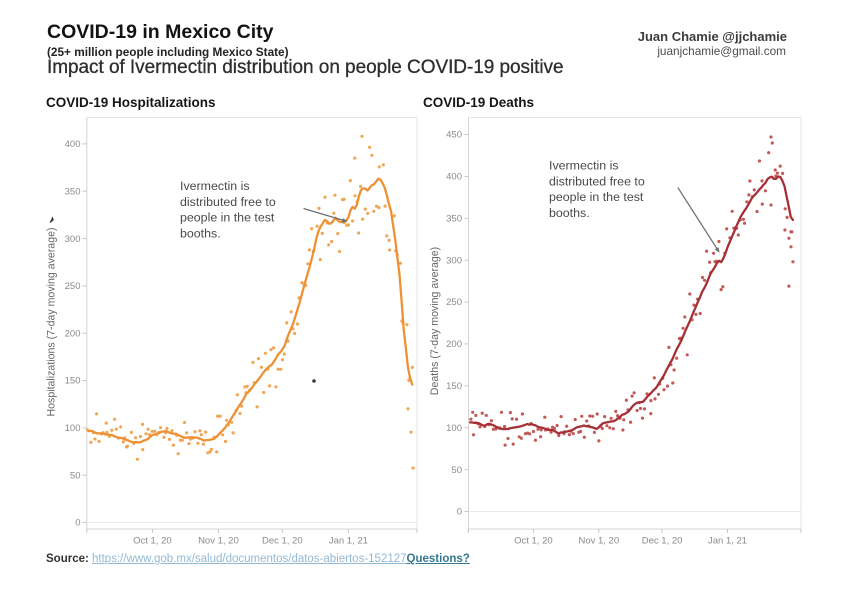 The width and height of the screenshot is (854, 589). Describe the element at coordinates (435, 321) in the screenshot. I see `svg-text: Deaths (7-day moving average)` at that location.